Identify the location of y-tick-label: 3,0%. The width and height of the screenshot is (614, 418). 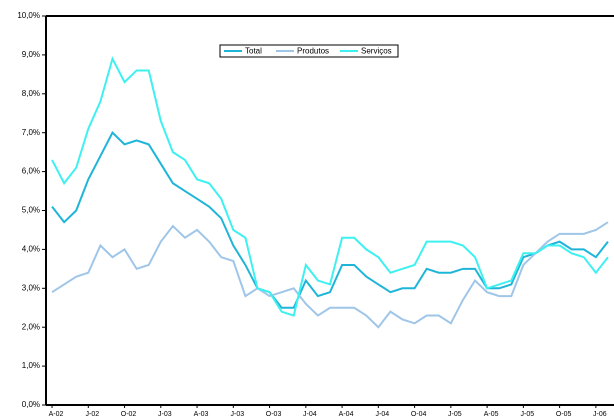
(31, 287).